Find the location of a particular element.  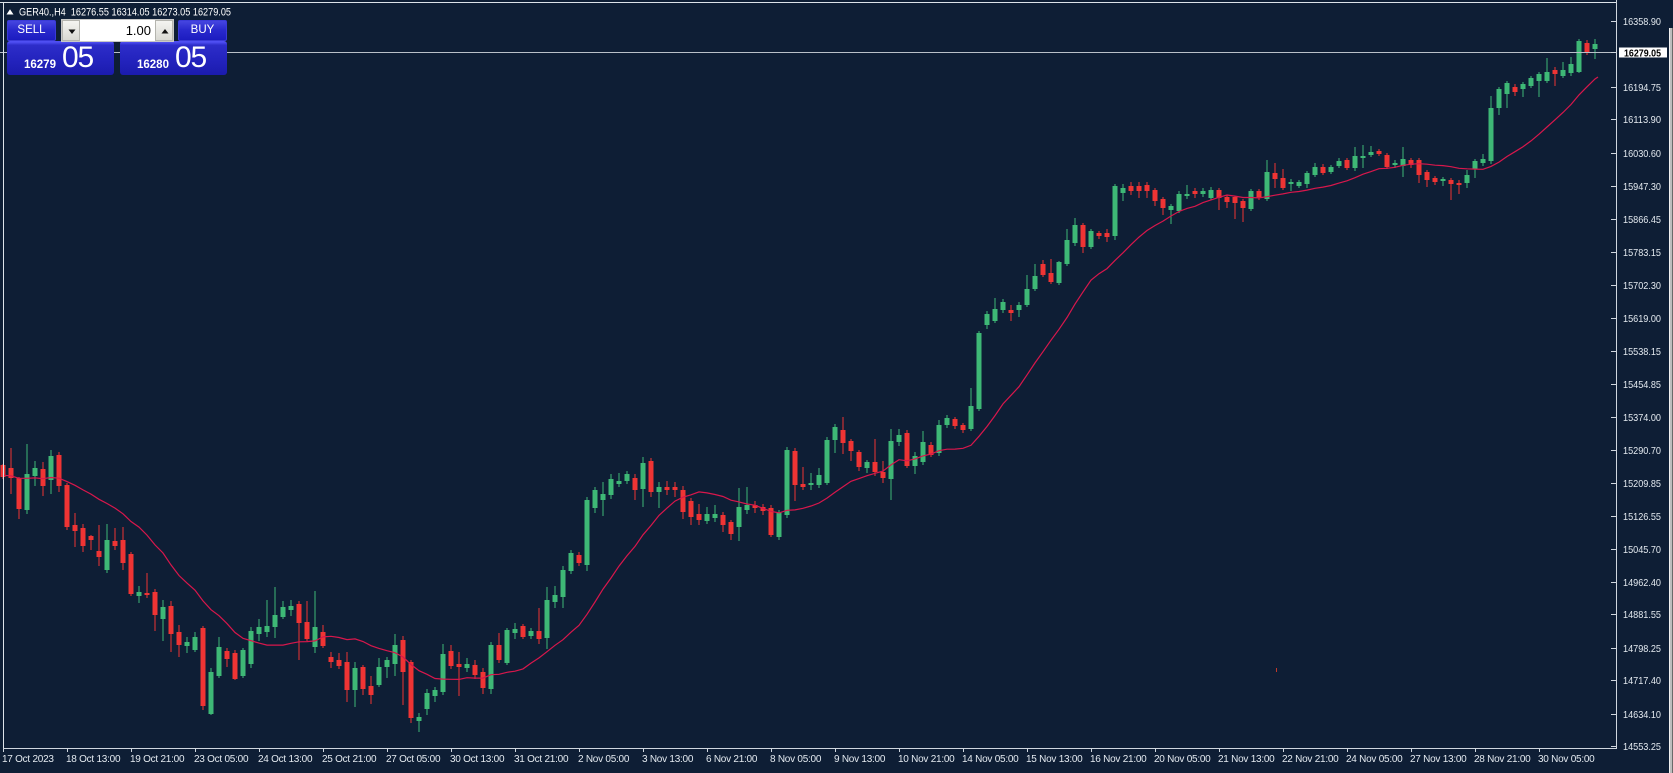

svg-text: 23 Oct 05:00 is located at coordinates (221, 759).